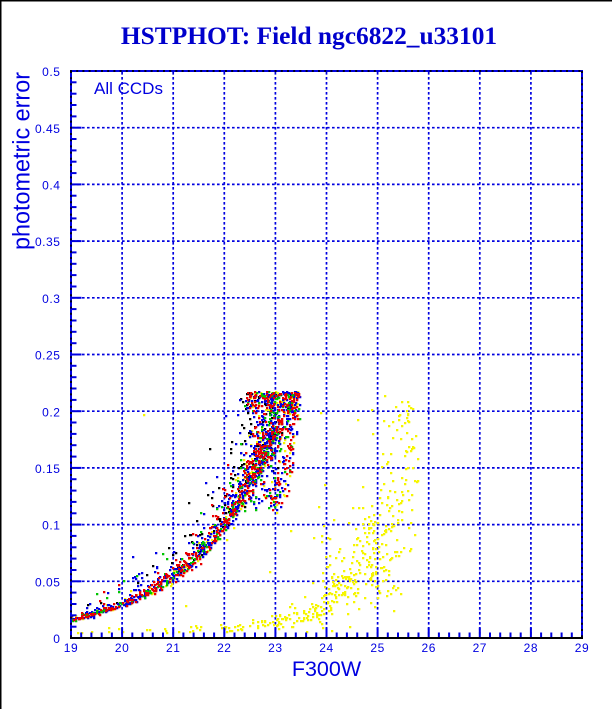 Image resolution: width=612 pixels, height=709 pixels. What do you see at coordinates (128, 88) in the screenshot?
I see `svg-text: All CCDs` at bounding box center [128, 88].